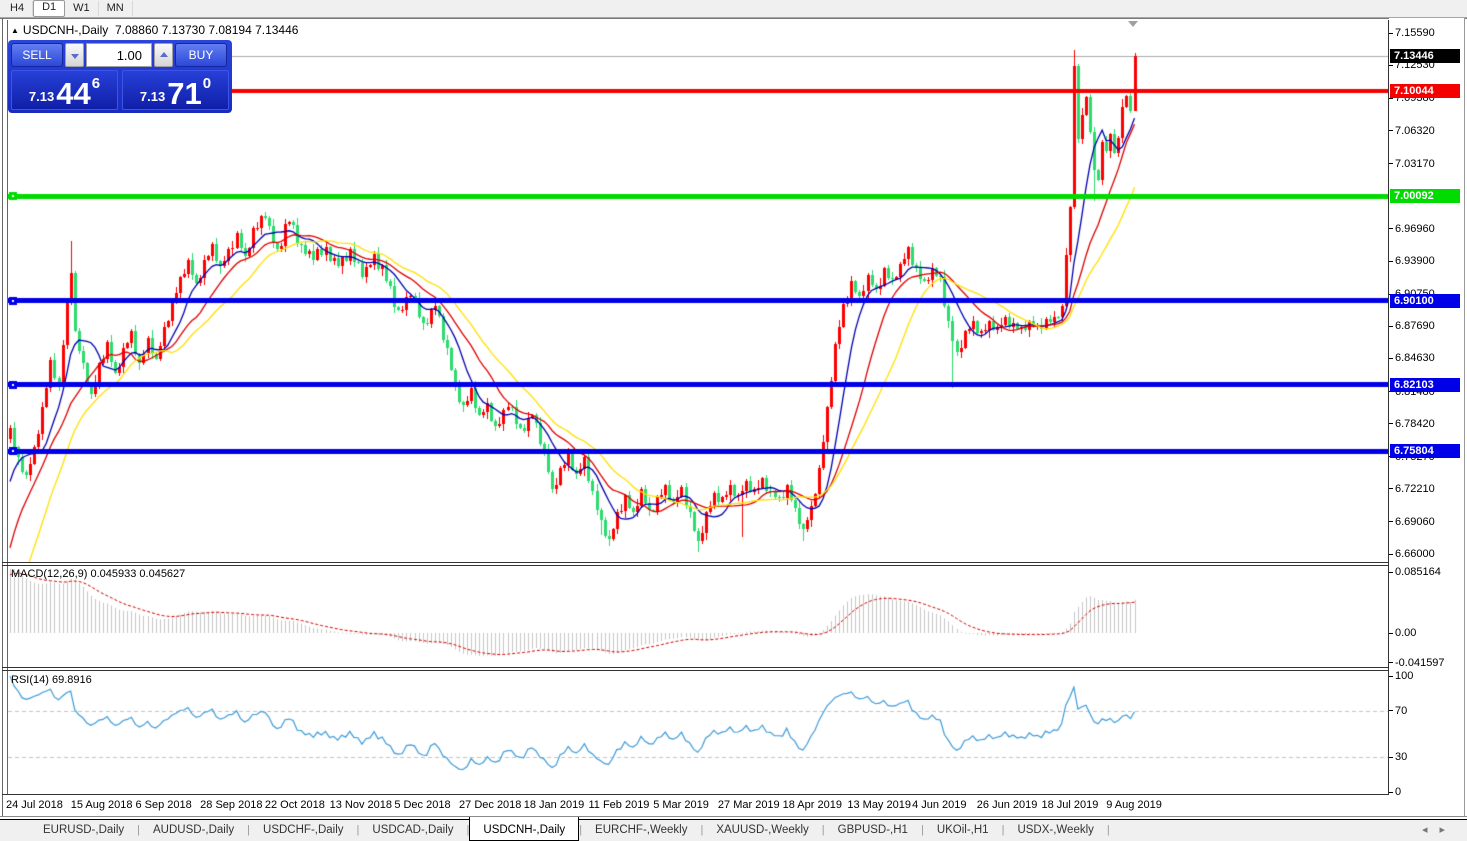 Image resolution: width=1467 pixels, height=841 pixels. What do you see at coordinates (1425, 451) in the screenshot?
I see `hline-price-label: 6.75804` at bounding box center [1425, 451].